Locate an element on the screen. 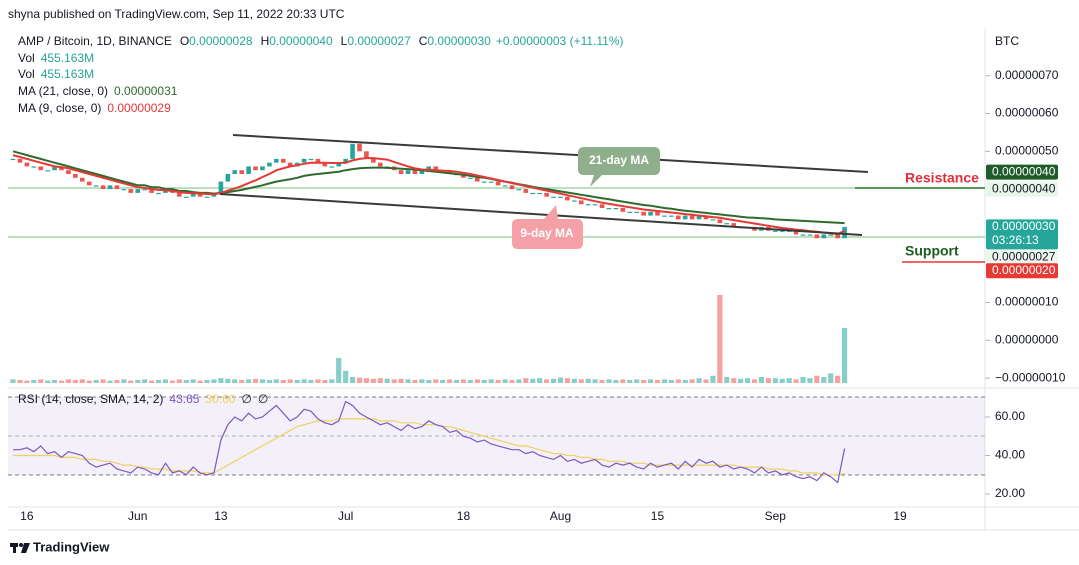 The height and width of the screenshot is (565, 1079). rsi-tick-label: 40.00 is located at coordinates (1010, 455).